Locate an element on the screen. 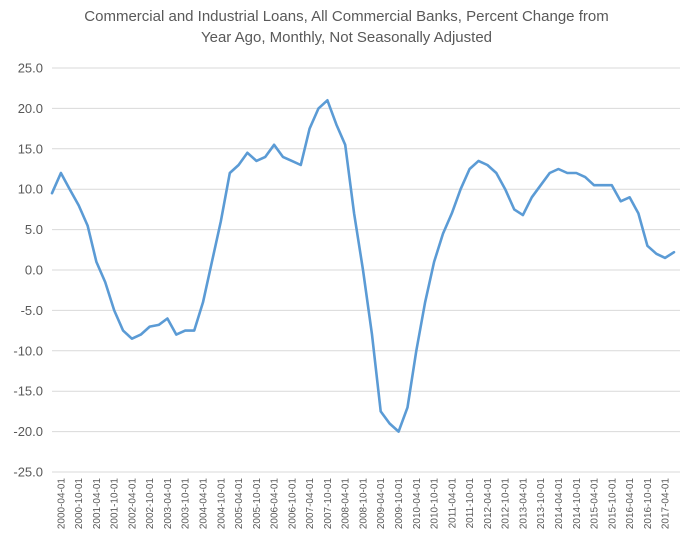 The image size is (693, 537). x-tick-label: 2001-10-01 is located at coordinates (115, 504).